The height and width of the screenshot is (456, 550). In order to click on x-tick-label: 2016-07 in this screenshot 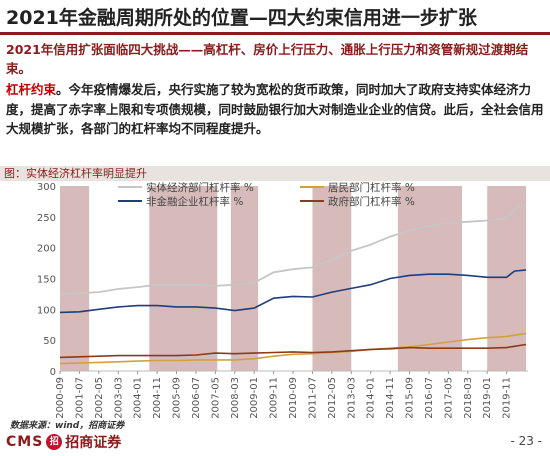, I will do `click(429, 397)`.